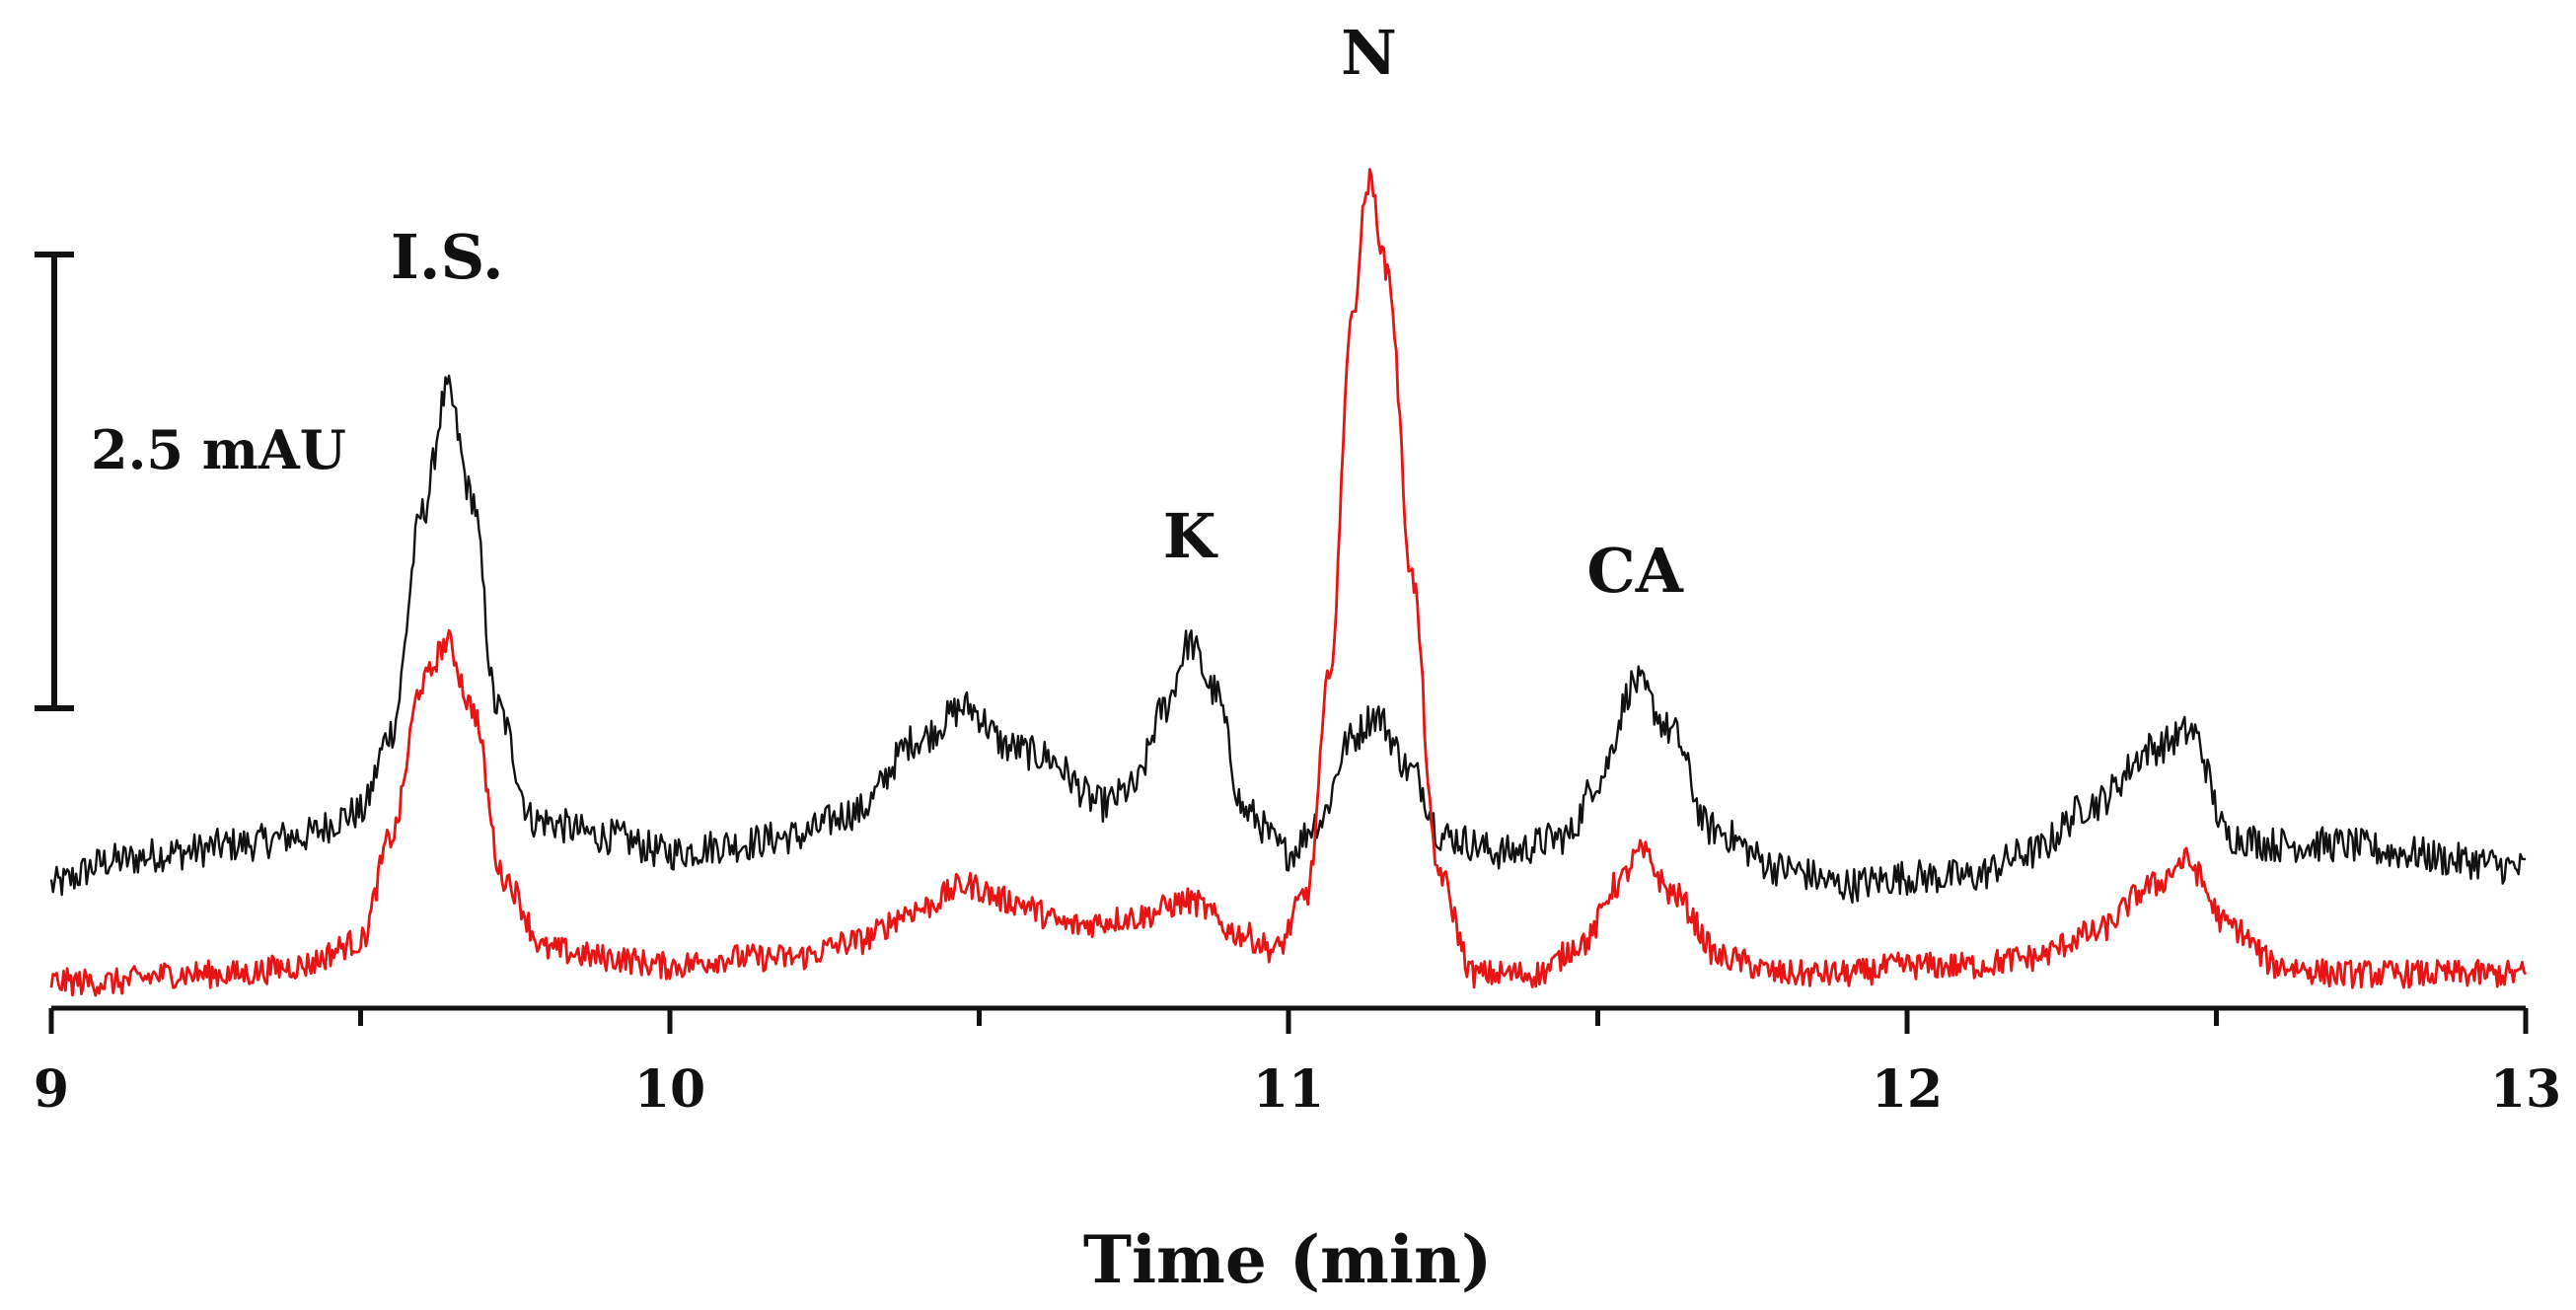  What do you see at coordinates (669, 1089) in the screenshot?
I see `x-tick-label: 10` at bounding box center [669, 1089].